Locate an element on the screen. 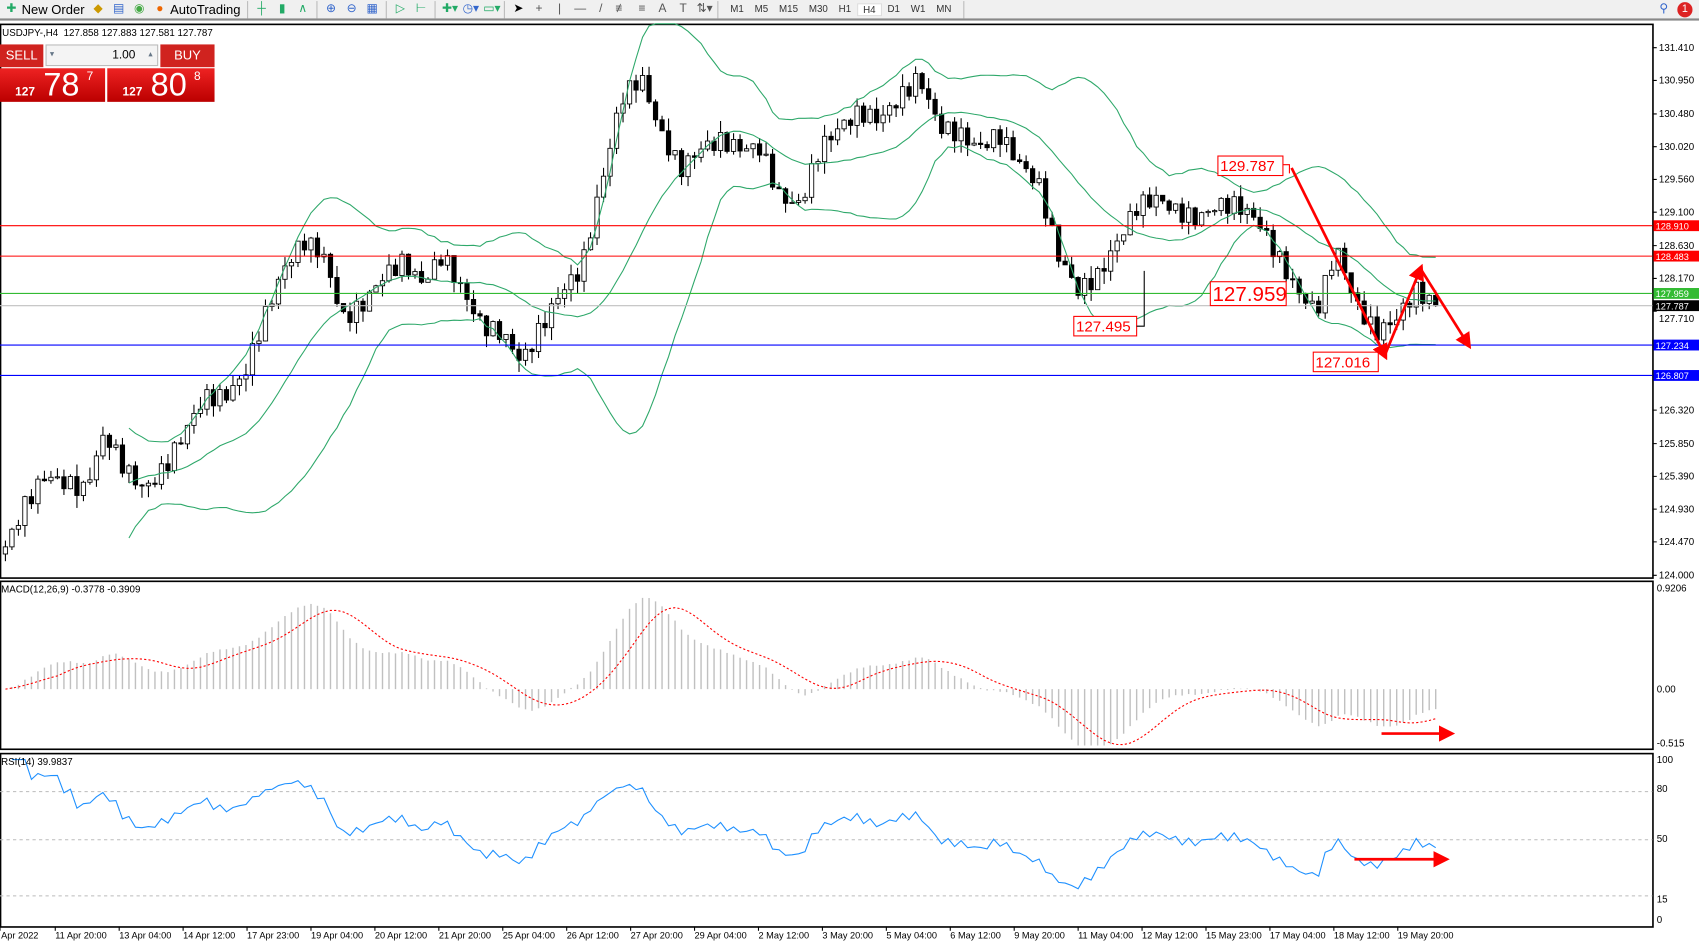 This screenshot has width=1699, height=944. templates-icon: ▭▾ is located at coordinates (492, 9).